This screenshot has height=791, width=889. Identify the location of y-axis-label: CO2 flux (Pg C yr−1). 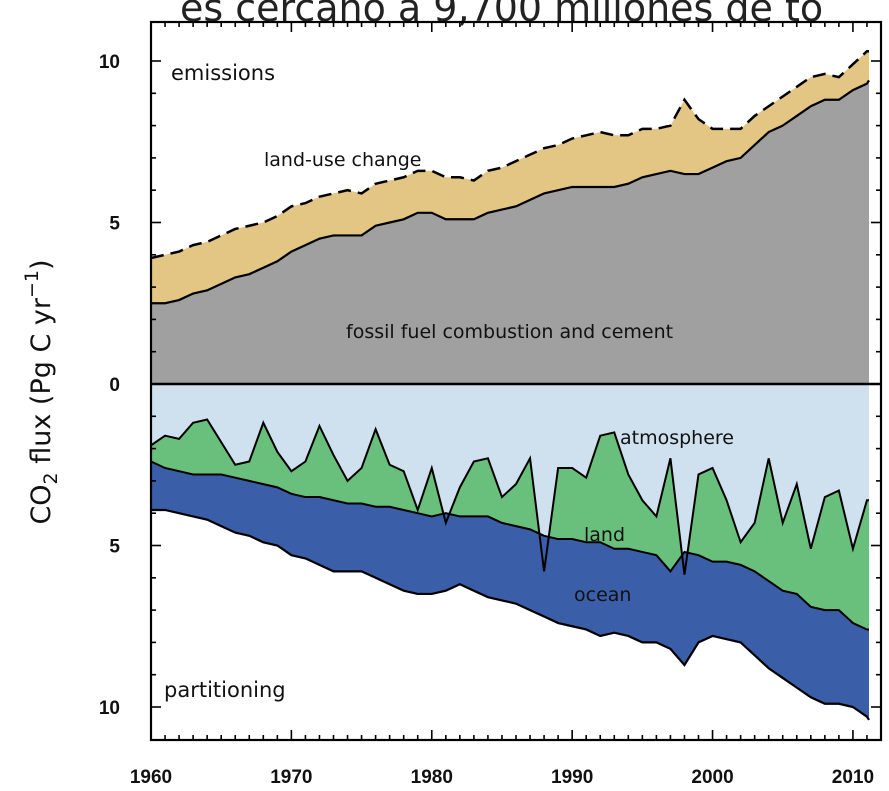
(41, 391).